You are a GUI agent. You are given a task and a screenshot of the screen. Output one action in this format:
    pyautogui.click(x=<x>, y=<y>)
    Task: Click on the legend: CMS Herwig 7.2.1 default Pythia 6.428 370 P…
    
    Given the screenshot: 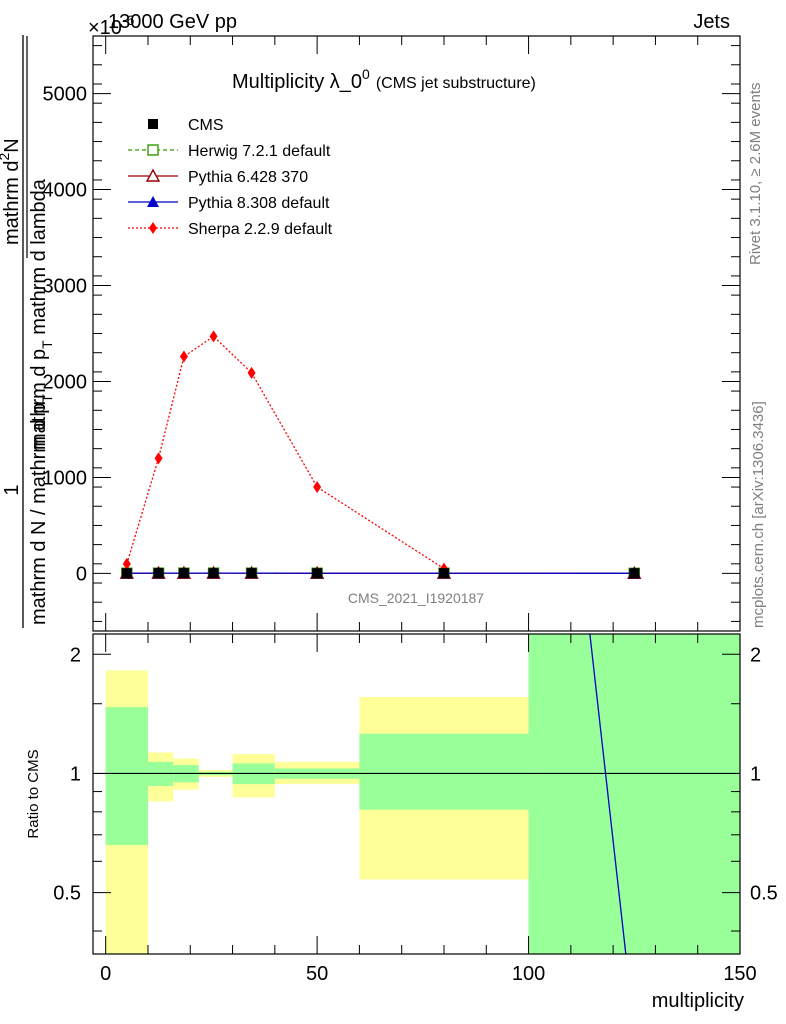 What is the action you would take?
    pyautogui.click(x=230, y=177)
    